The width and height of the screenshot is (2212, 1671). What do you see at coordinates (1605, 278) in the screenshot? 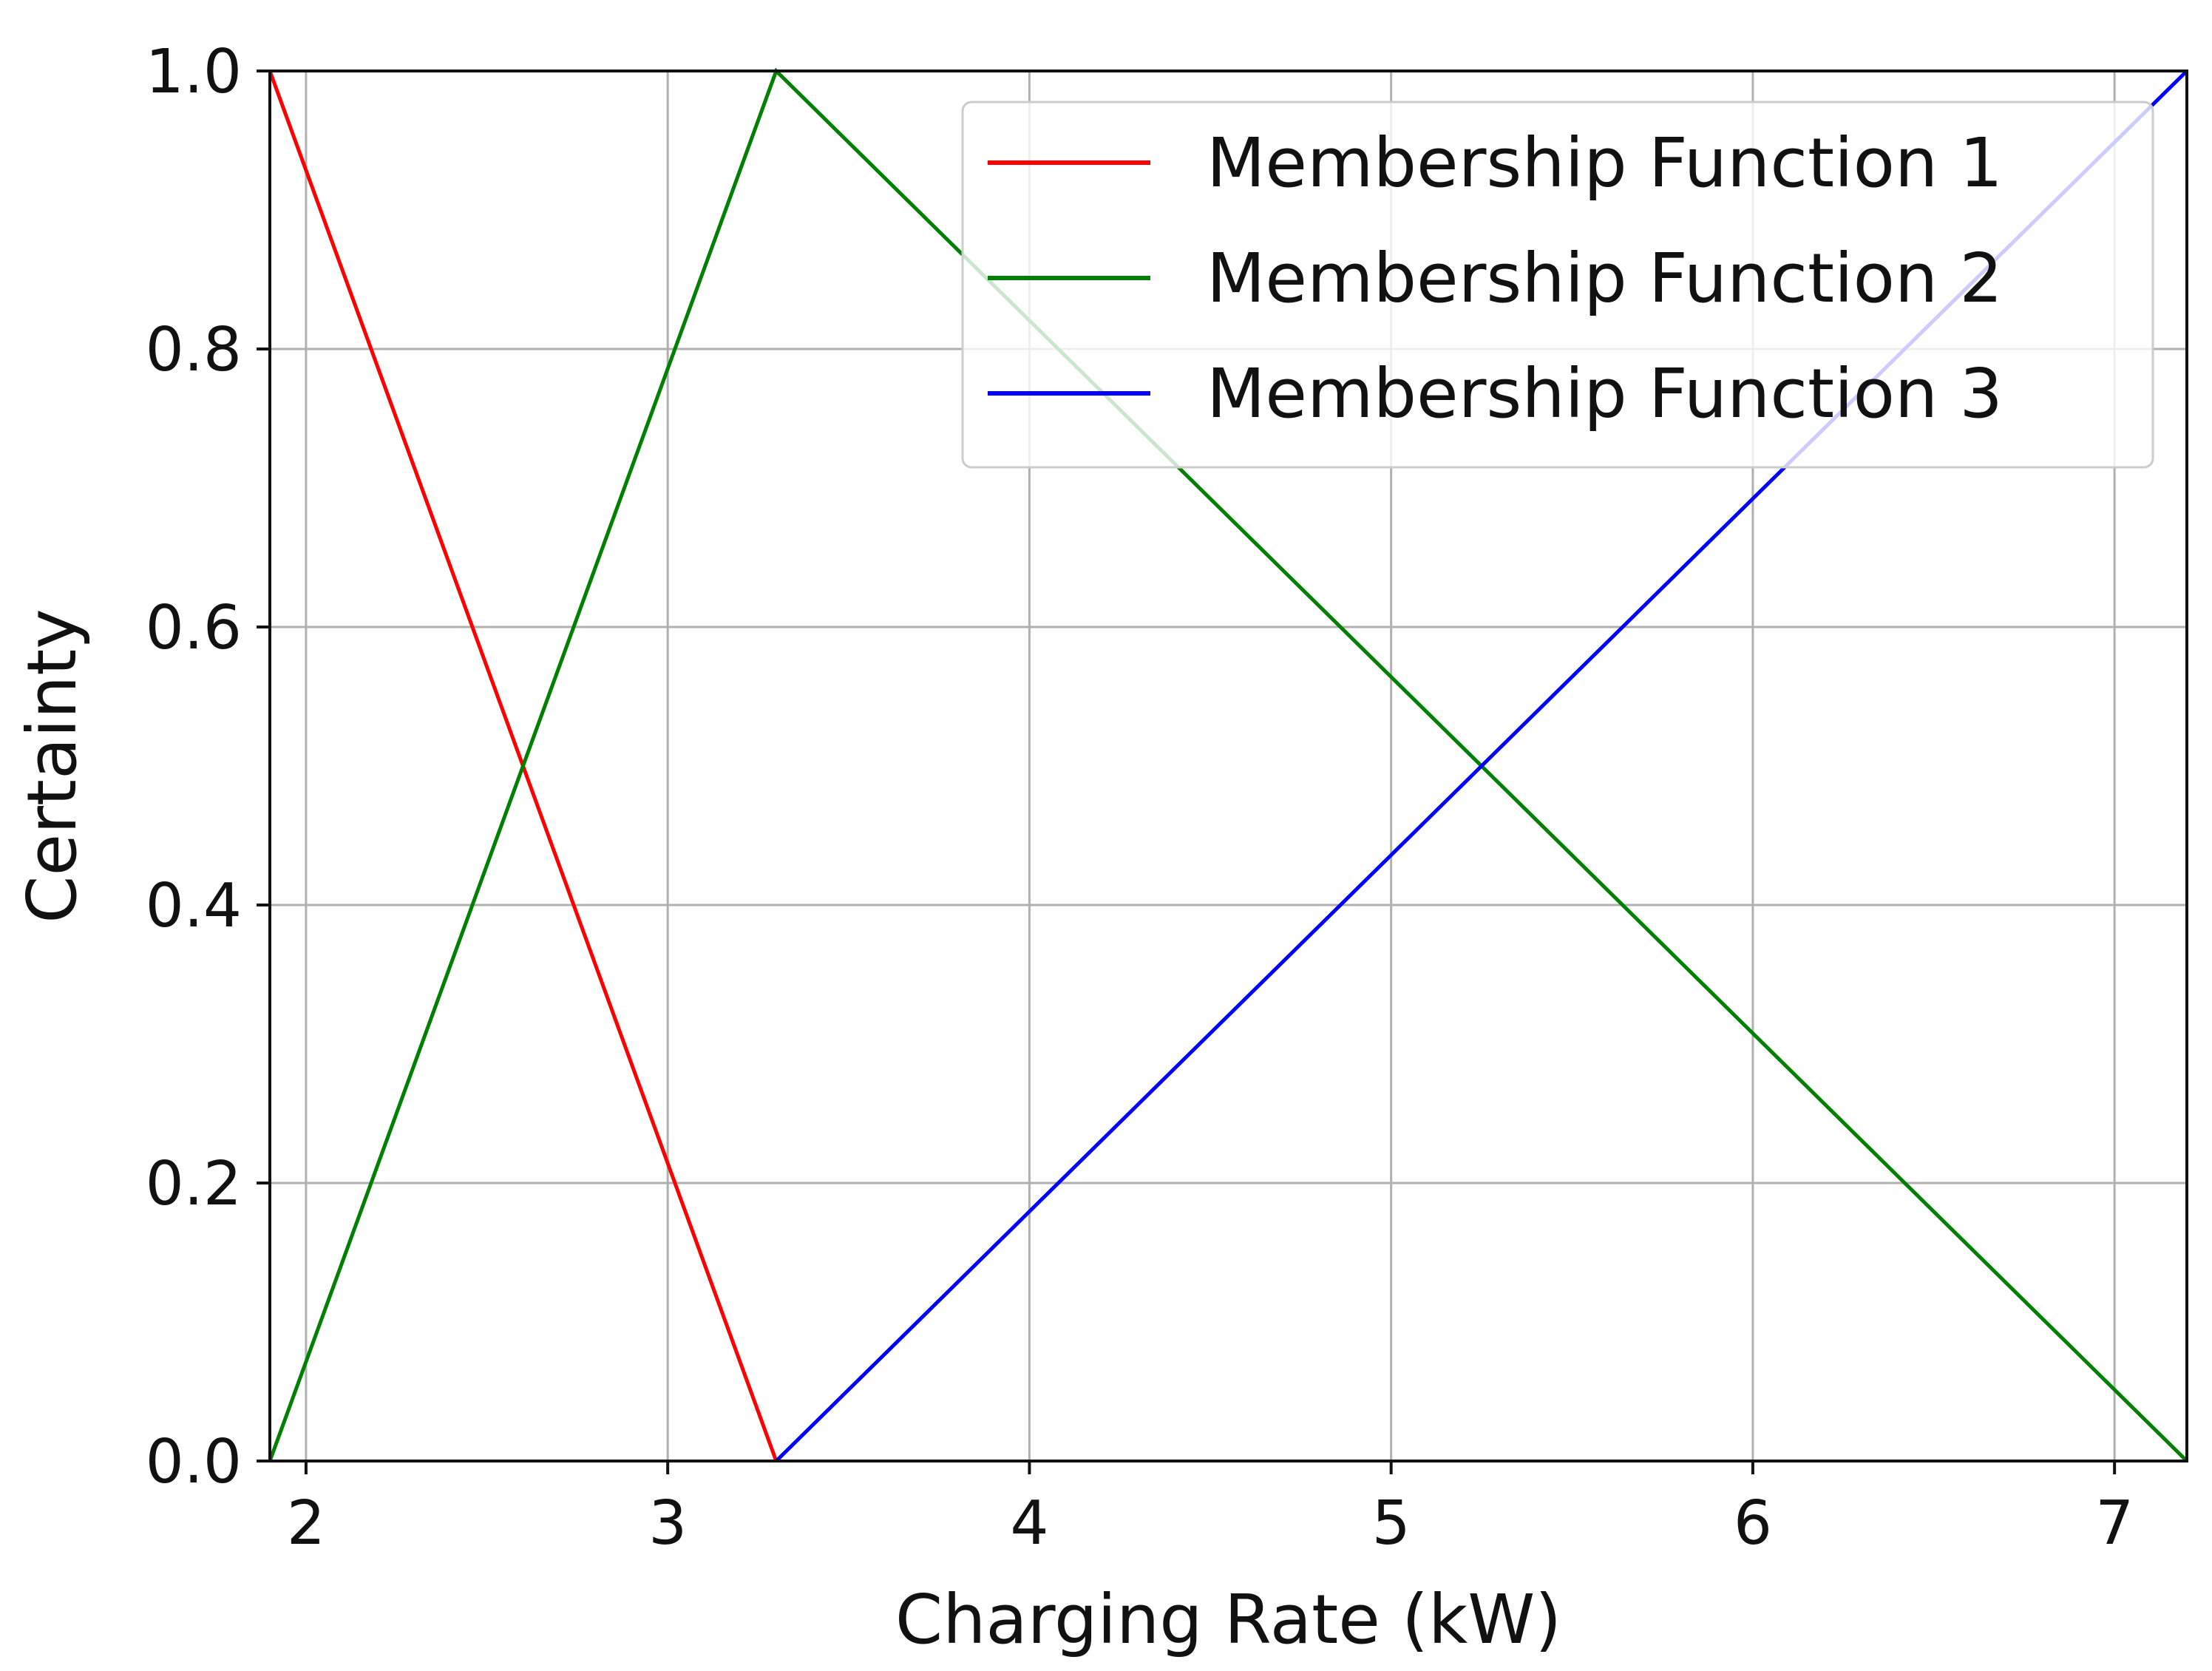
I see `legend-label-2: Membership Function 2` at bounding box center [1605, 278].